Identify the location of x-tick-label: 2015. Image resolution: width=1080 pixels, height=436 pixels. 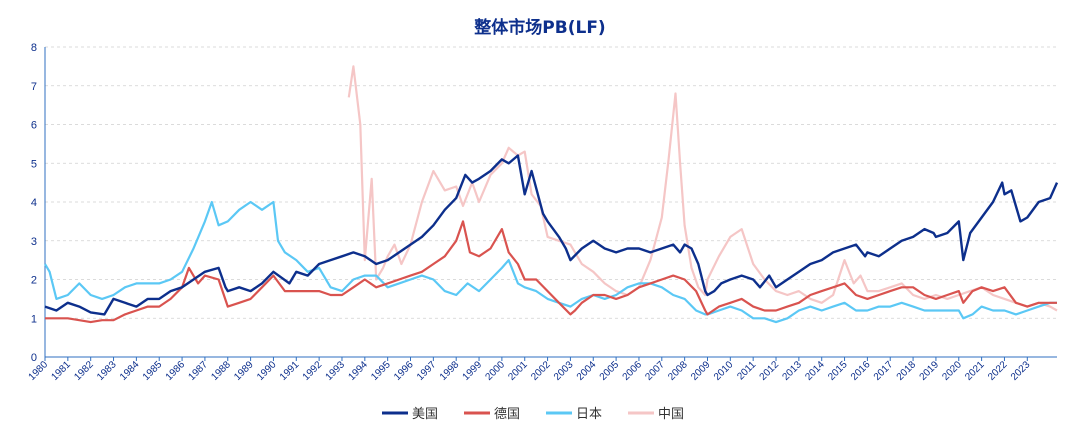
(838, 371).